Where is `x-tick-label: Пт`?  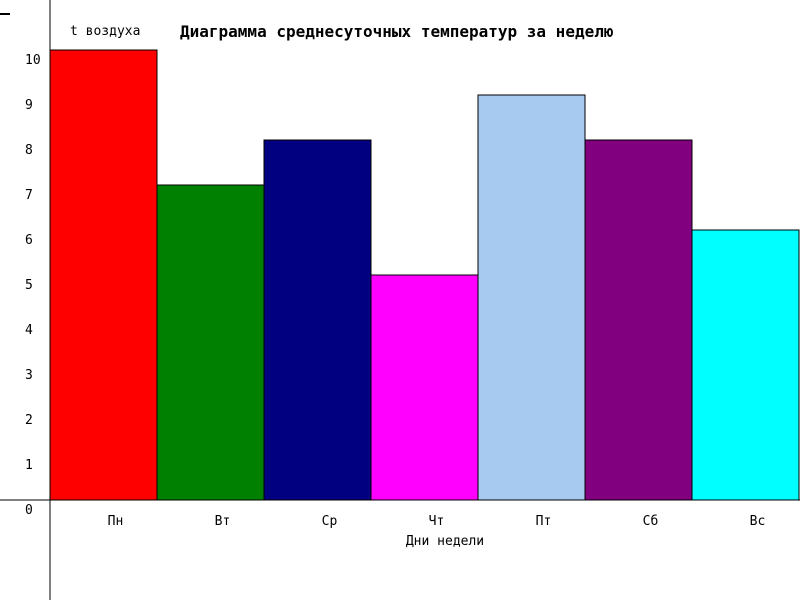
x-tick-label: Пт is located at coordinates (544, 521).